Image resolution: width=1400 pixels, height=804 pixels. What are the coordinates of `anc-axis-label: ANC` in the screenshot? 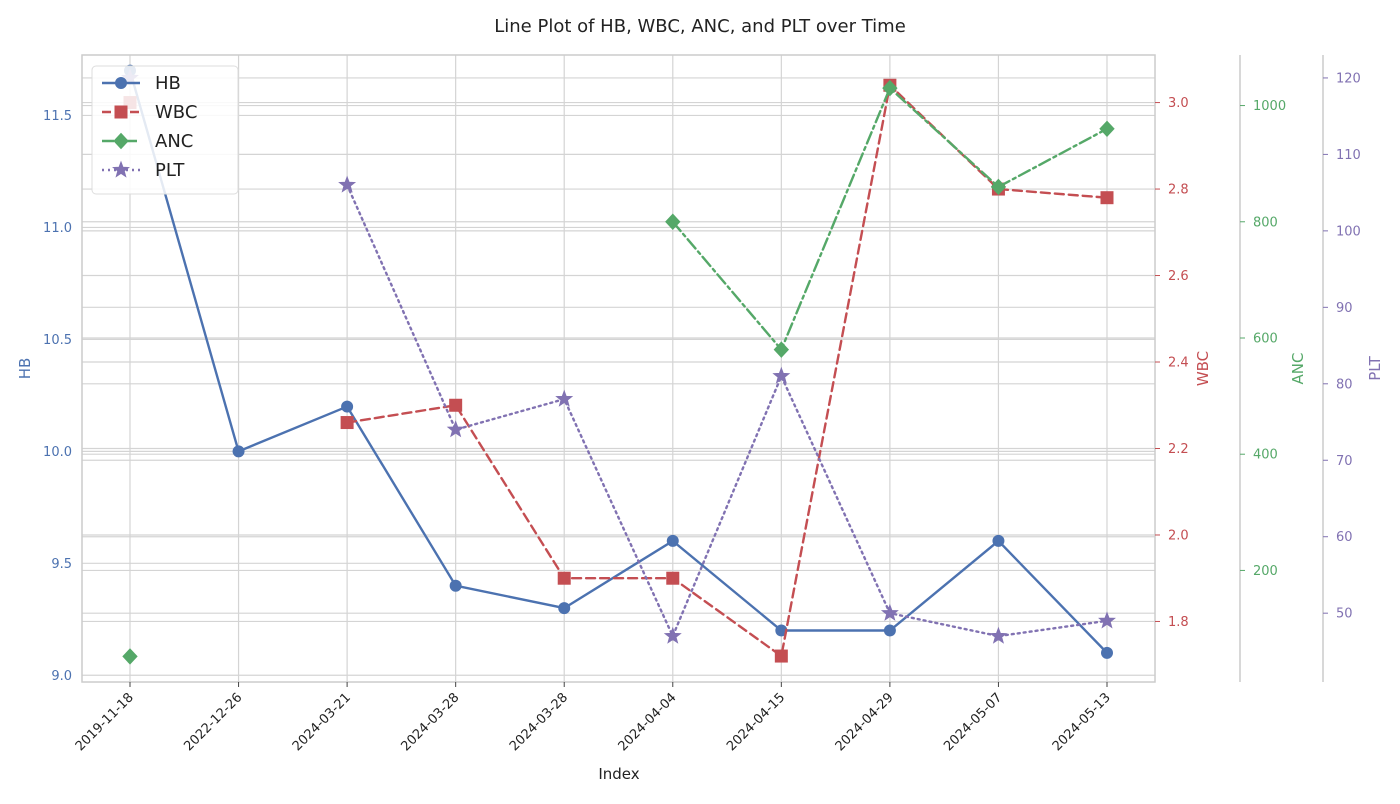 It's located at (1298, 369).